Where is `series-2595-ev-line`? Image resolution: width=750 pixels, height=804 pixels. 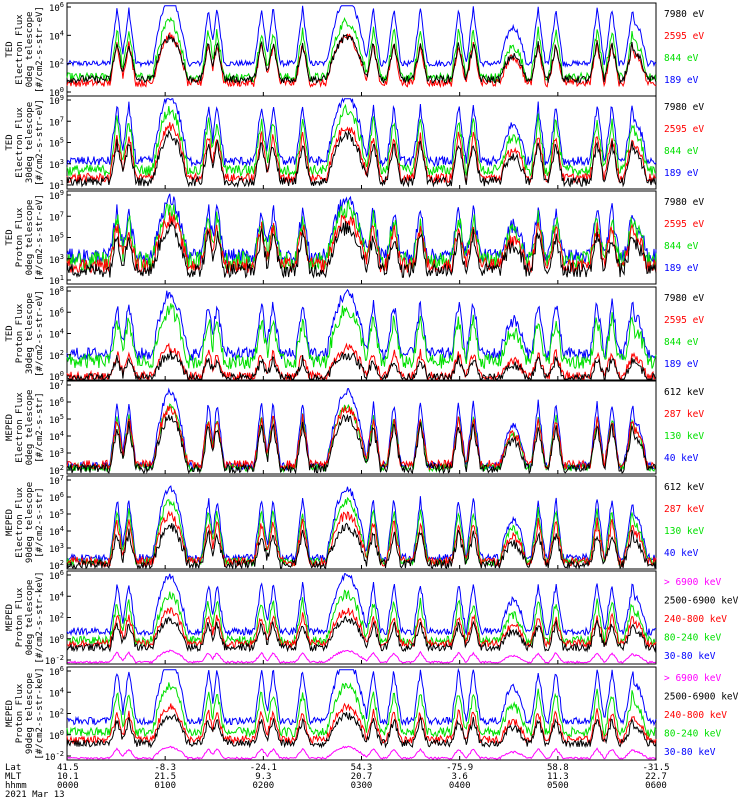
series-2595-ev-line is located at coordinates (361, 243).